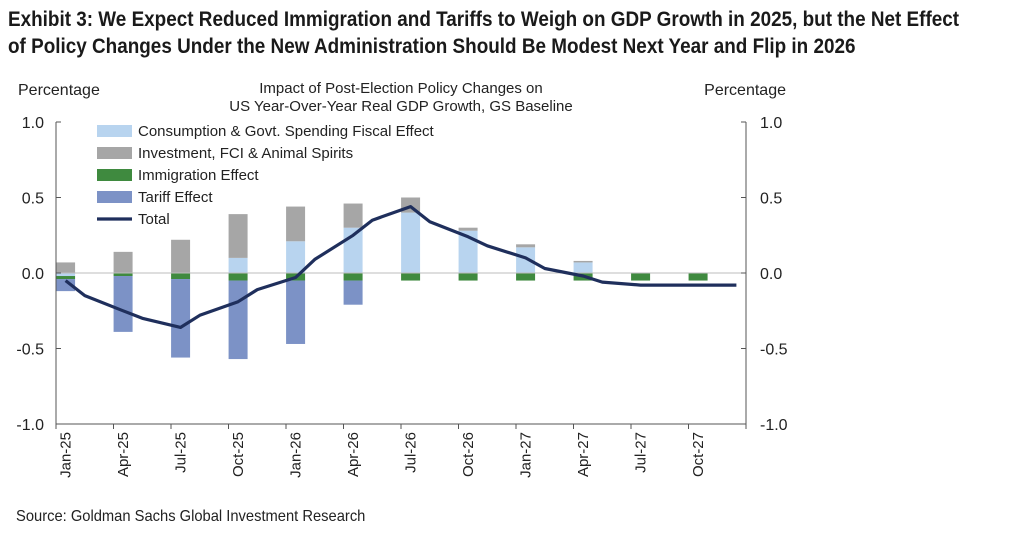  I want to click on legend-label-4: Tariff Effect, so click(175, 197).